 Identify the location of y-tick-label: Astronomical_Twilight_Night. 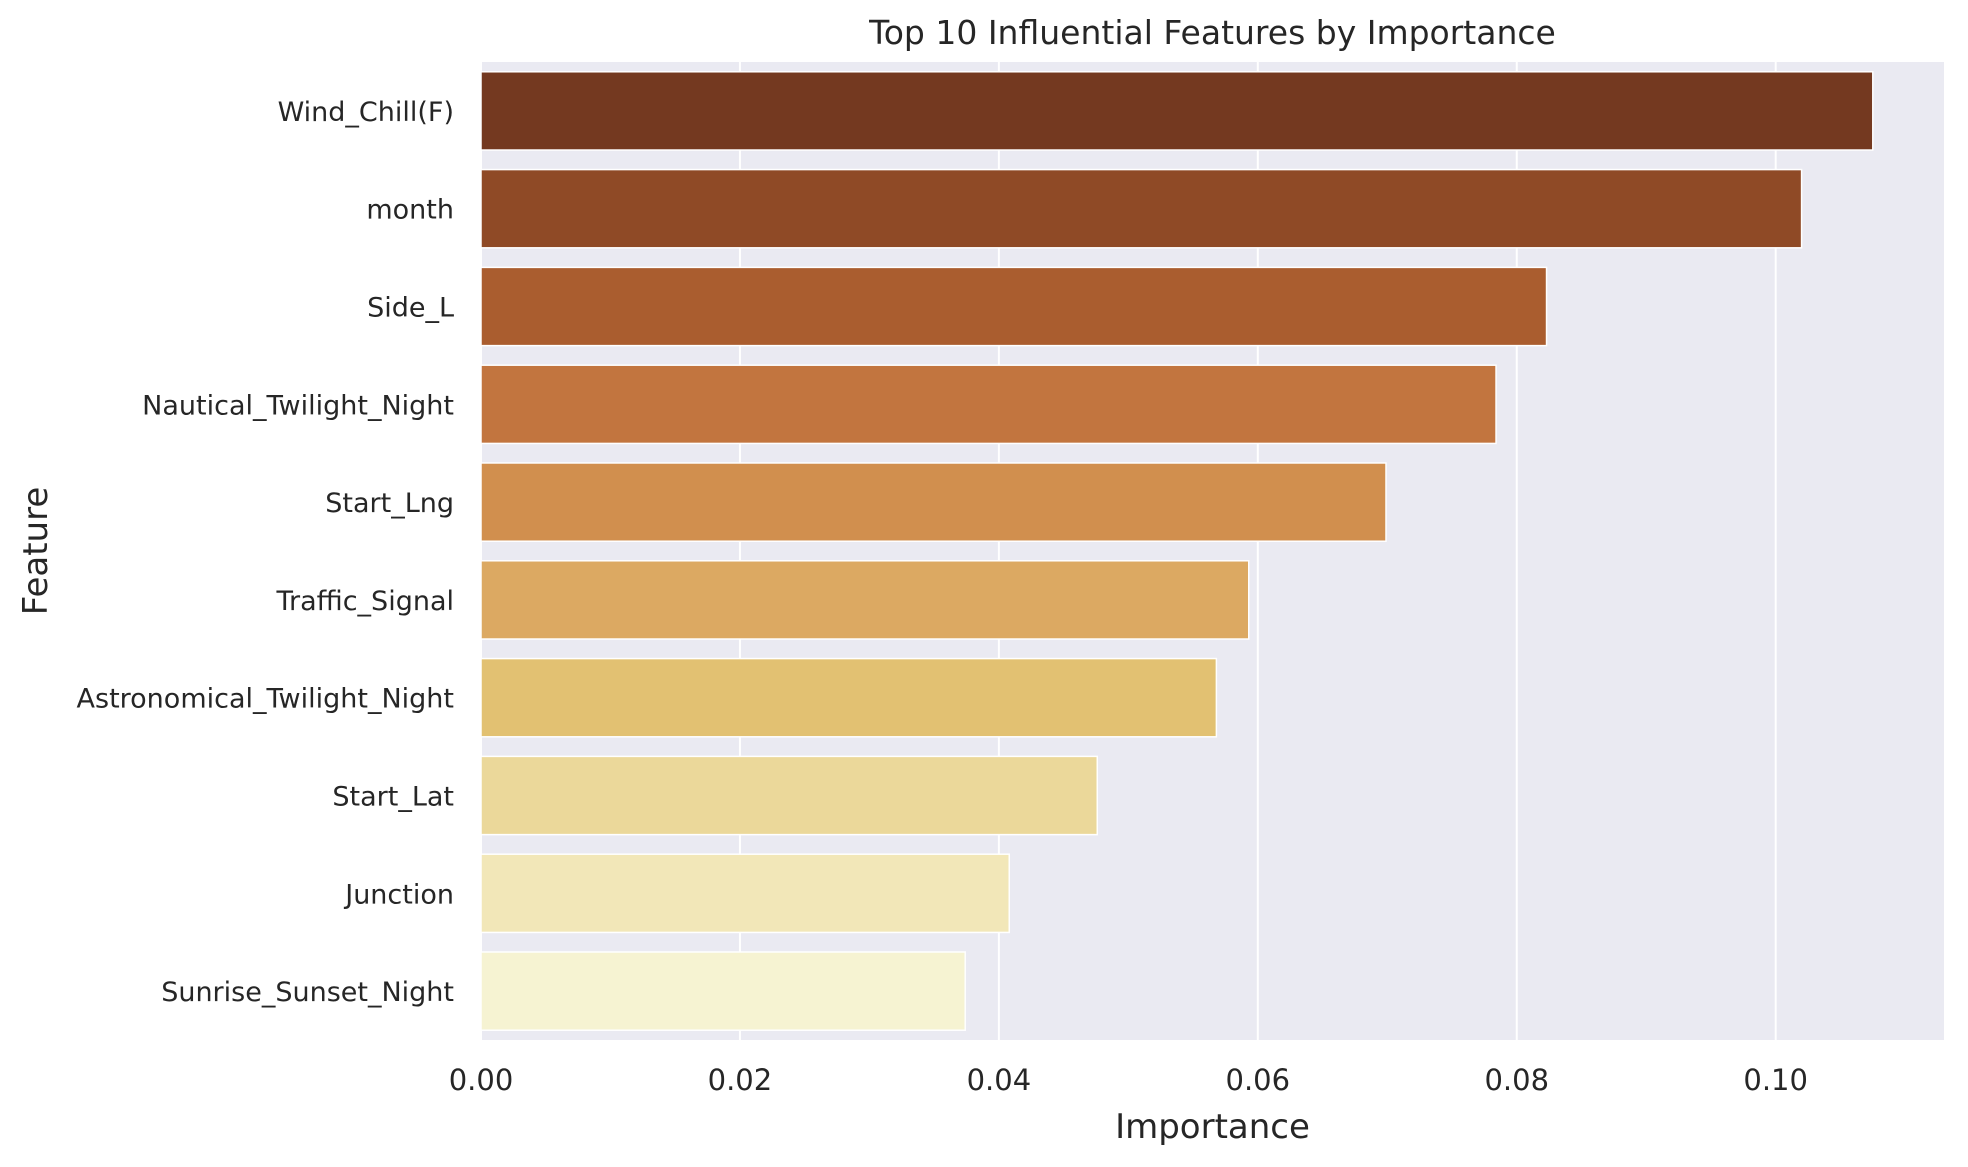
(265, 699).